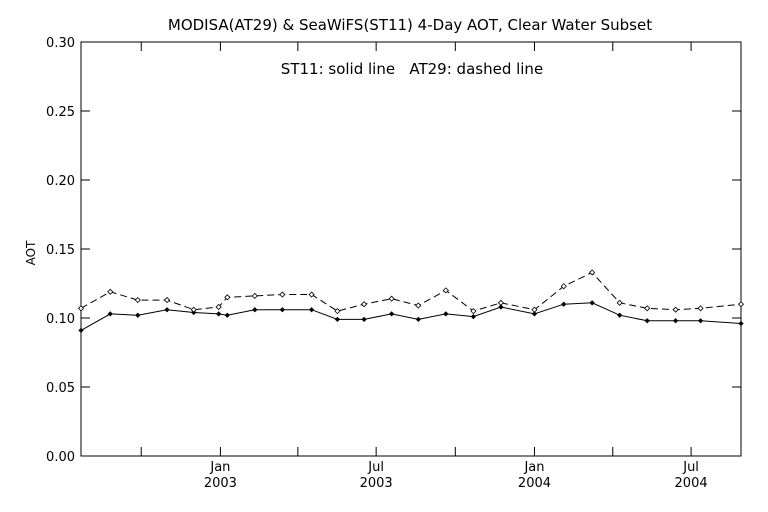 The width and height of the screenshot is (768, 512). Describe the element at coordinates (60, 250) in the screenshot. I see `y-tick-label: 0.15` at that location.